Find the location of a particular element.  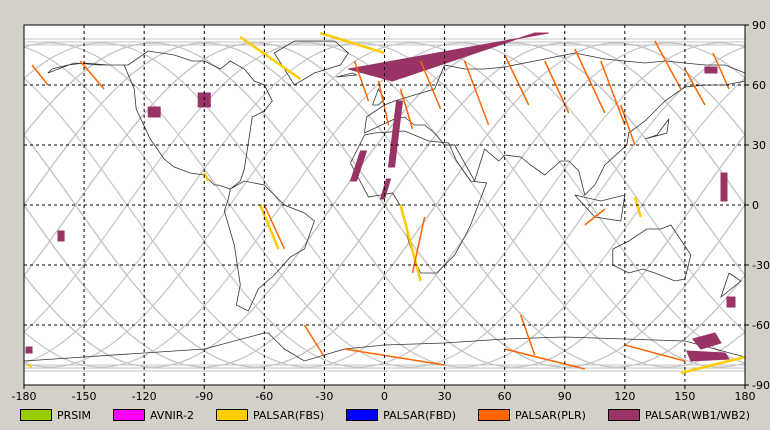

legend-label: PALSAR(PLR) is located at coordinates (550, 415).